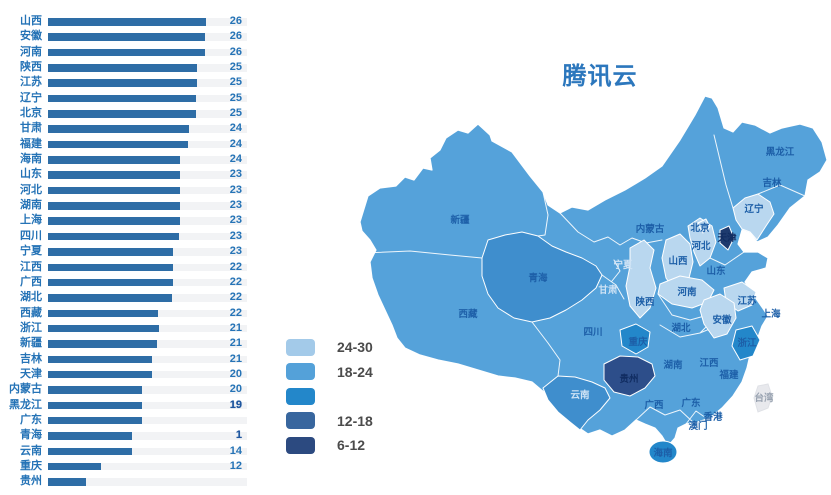  I want to click on legend-label: 12-18, so click(355, 420).